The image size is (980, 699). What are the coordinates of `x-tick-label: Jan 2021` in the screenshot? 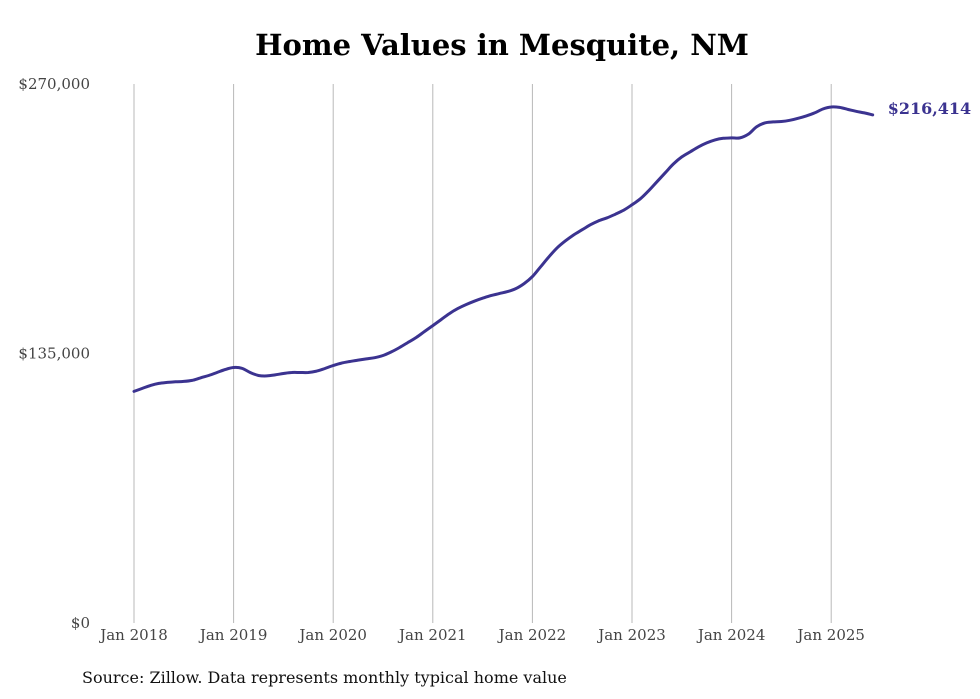 It's located at (432, 635).